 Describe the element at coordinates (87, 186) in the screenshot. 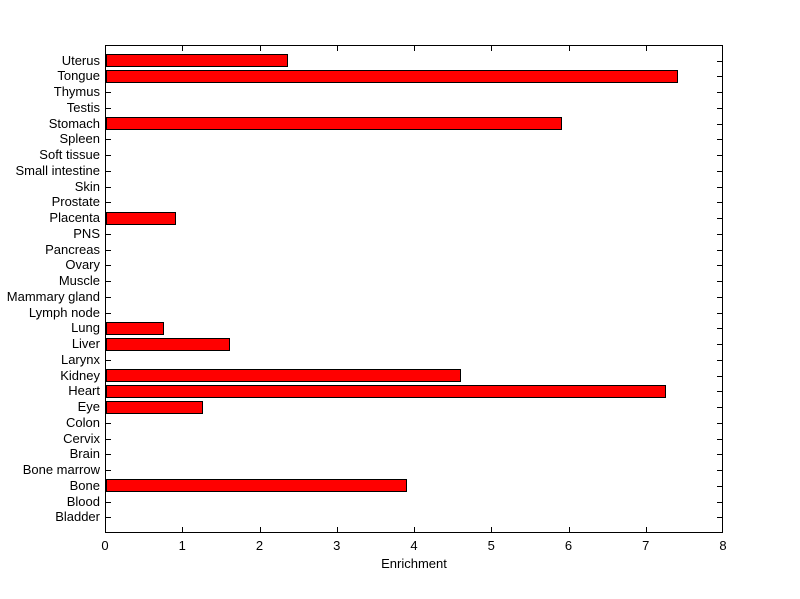

I see `y-category-label: Skin` at that location.